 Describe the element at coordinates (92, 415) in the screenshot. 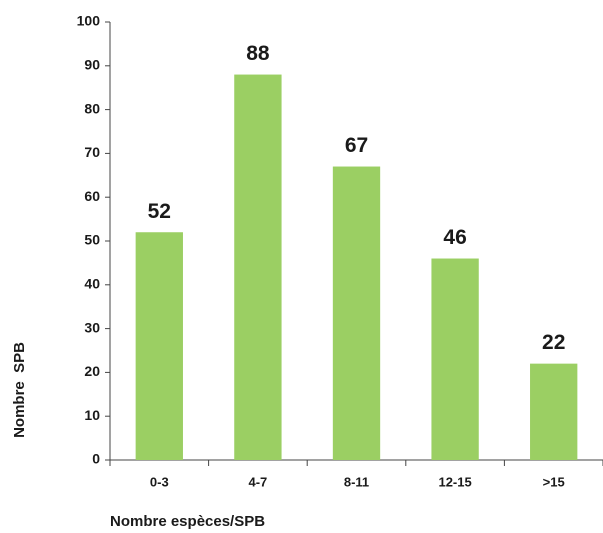

I see `y-tick-label: 10` at that location.